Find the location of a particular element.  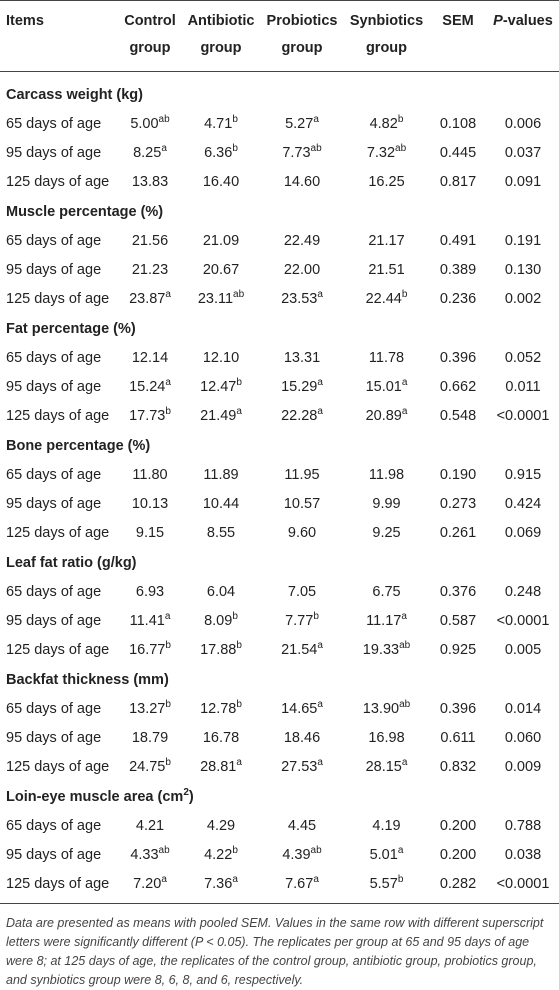

table-cell: 5.57b is located at coordinates (386, 886).